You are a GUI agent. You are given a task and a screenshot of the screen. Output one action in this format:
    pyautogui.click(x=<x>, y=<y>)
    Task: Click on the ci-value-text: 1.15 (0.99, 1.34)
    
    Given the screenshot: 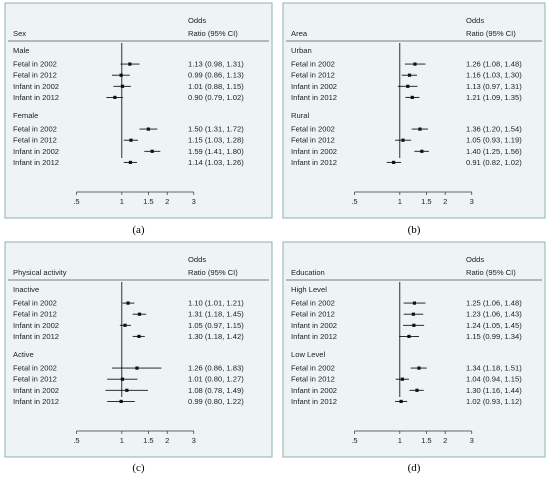 What is the action you would take?
    pyautogui.click(x=494, y=336)
    